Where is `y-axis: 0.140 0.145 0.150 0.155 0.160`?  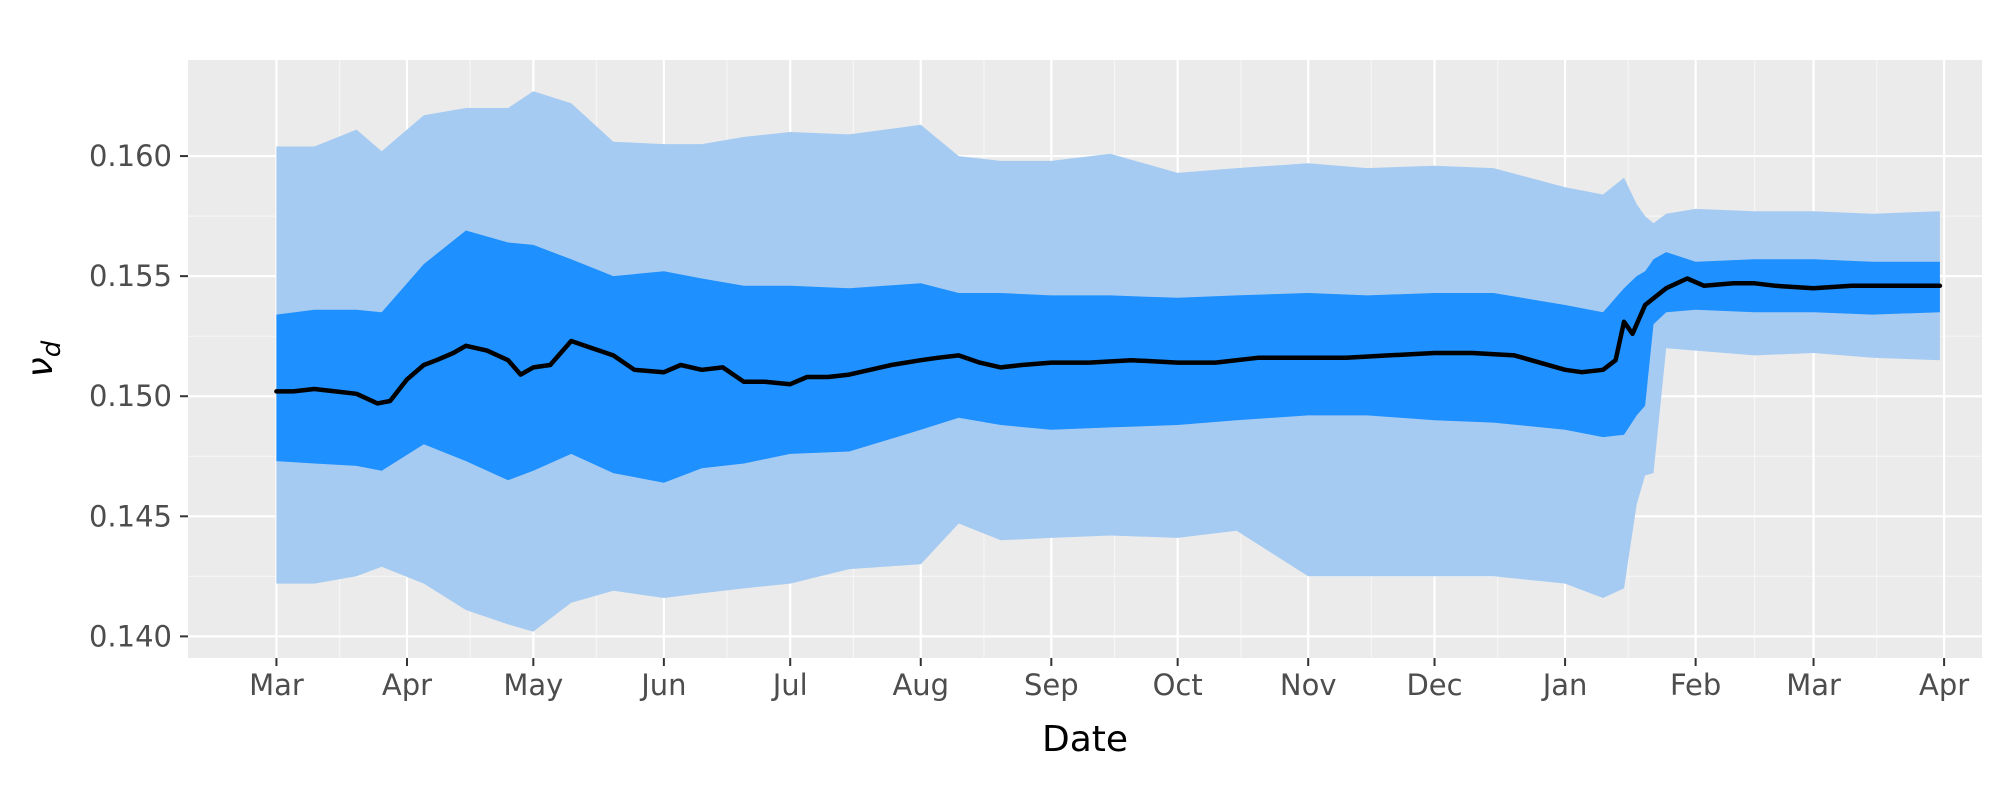 y-axis: 0.140 0.145 0.150 0.155 0.160 is located at coordinates (138, 396).